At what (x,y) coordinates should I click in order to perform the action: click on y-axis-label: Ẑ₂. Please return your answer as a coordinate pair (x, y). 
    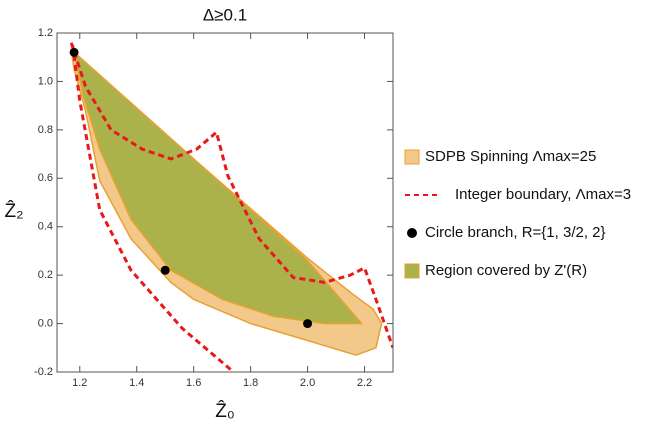
    Looking at the image, I should click on (14, 211).